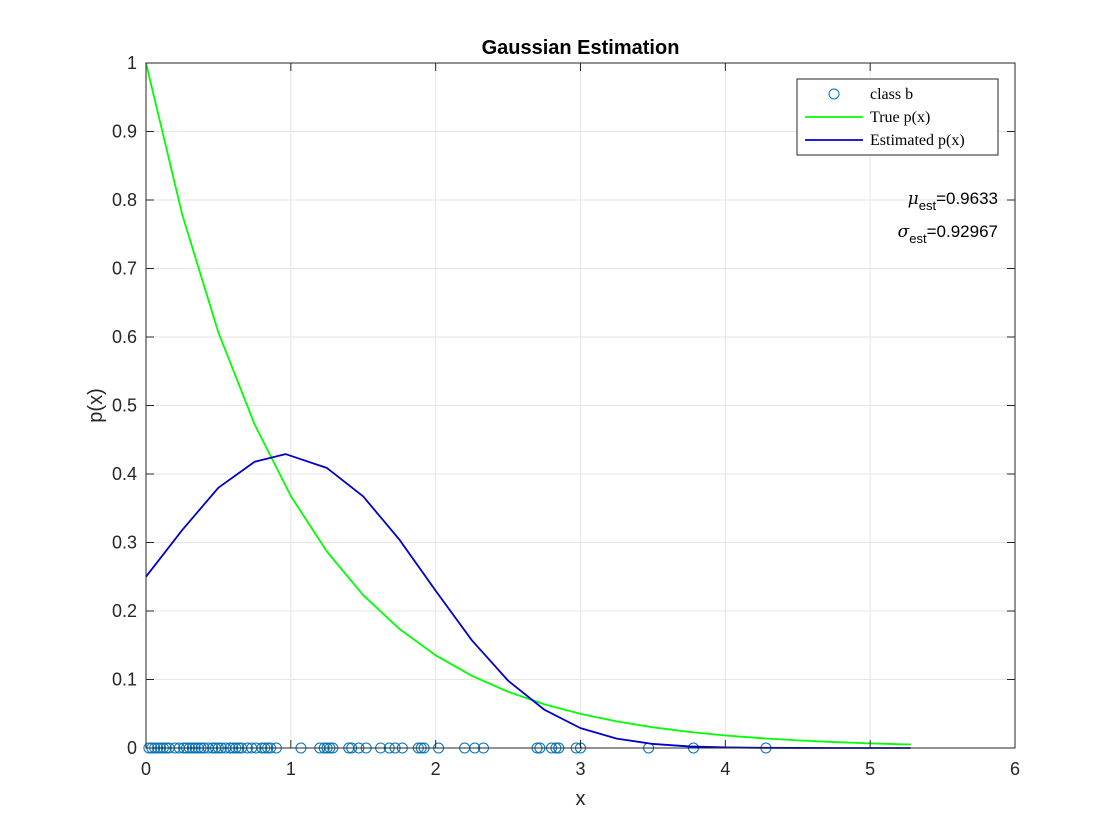 The width and height of the screenshot is (1120, 840). Describe the element at coordinates (132, 63) in the screenshot. I see `y-tick-label: 1` at that location.